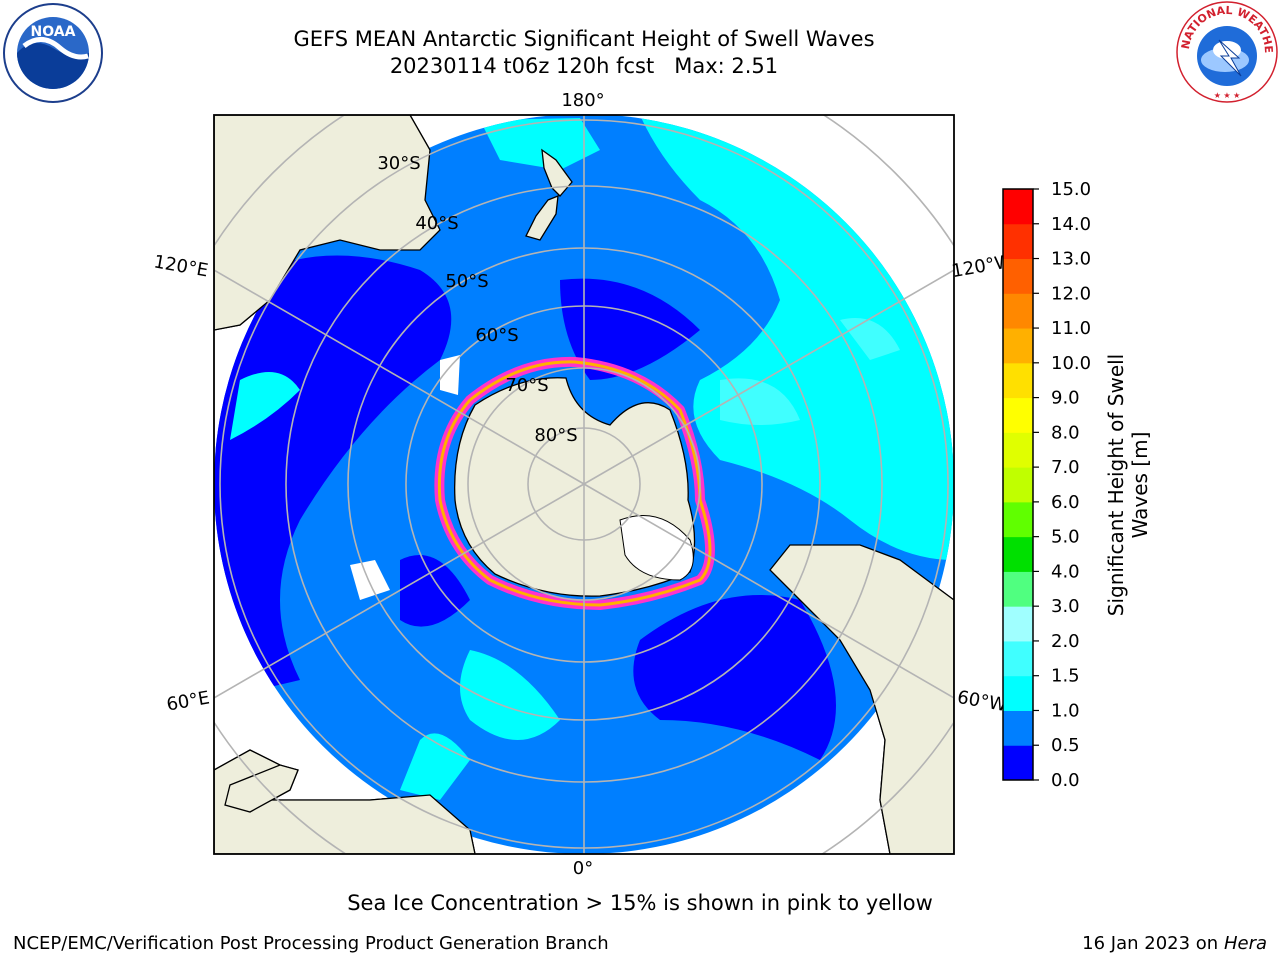 The image size is (1280, 960). What do you see at coordinates (555, 435) in the screenshot?
I see `lat-label-80s: 80°S` at bounding box center [555, 435].